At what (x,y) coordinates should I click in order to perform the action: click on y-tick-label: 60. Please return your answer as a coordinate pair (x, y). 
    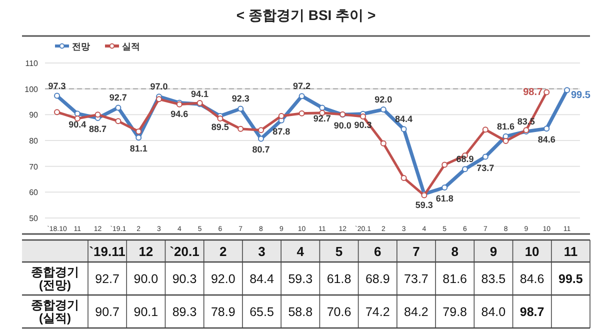
    Looking at the image, I should click on (34, 193).